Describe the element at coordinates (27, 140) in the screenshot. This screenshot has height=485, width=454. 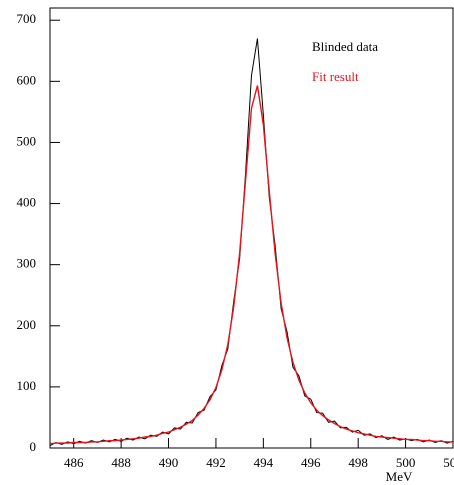
I see `y-tick-label: 500` at that location.